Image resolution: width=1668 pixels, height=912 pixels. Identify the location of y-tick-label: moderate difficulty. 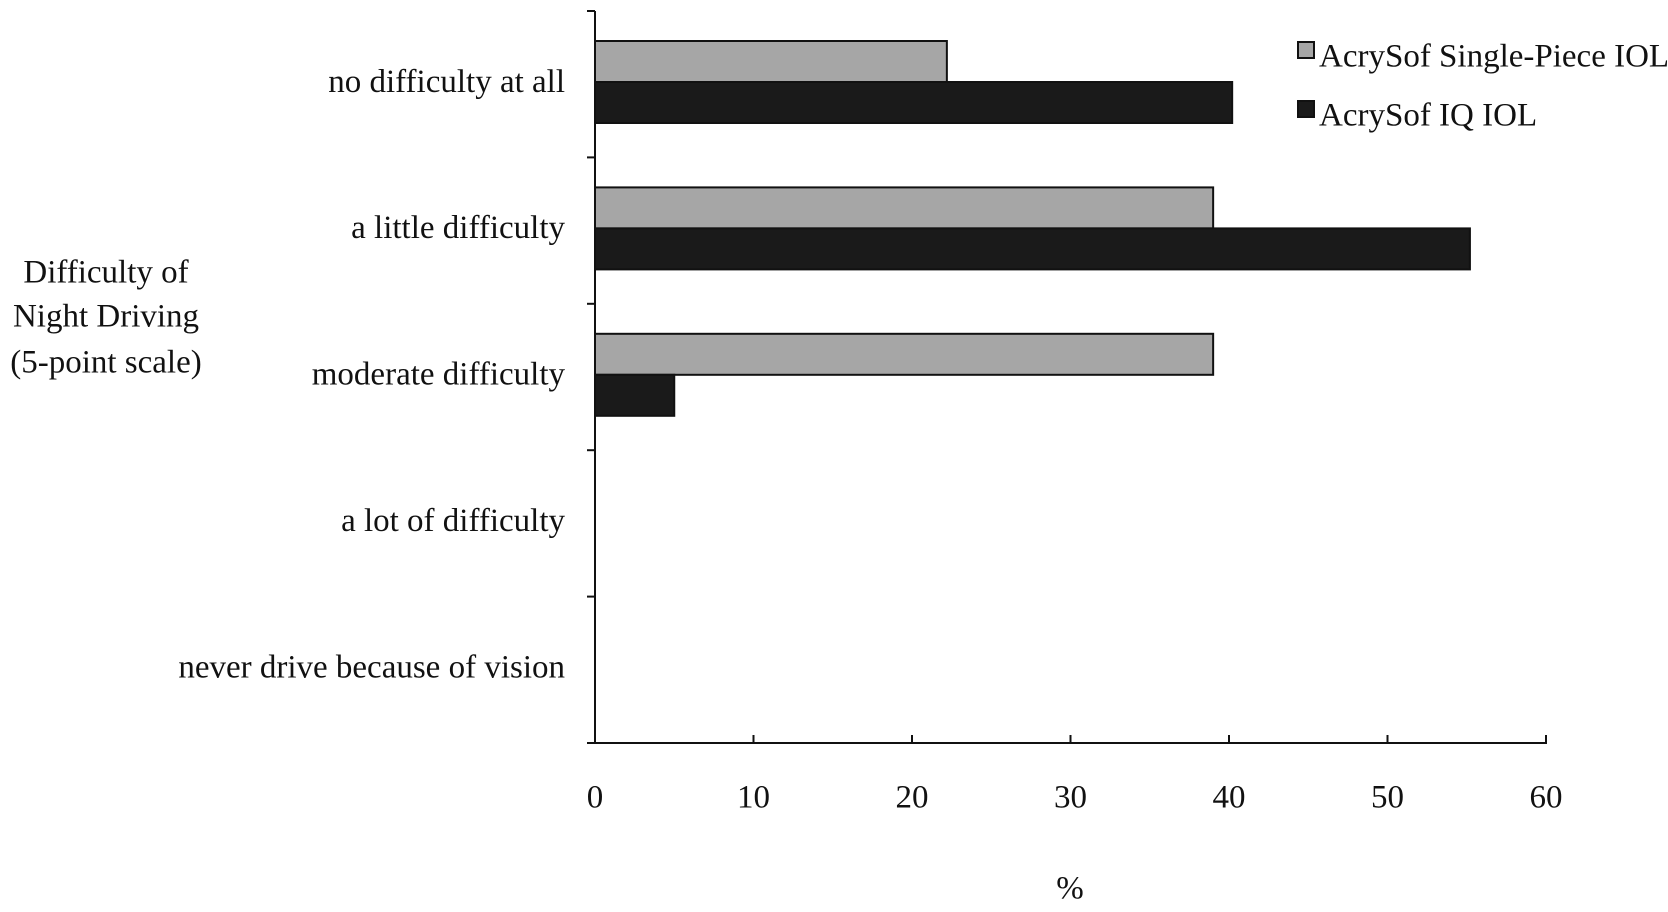
(439, 375).